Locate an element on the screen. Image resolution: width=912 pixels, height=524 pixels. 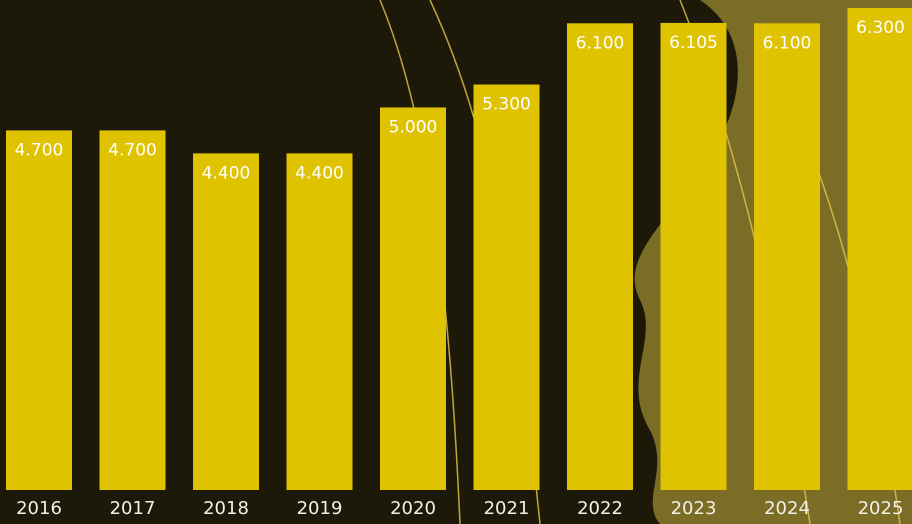
x-tick-label: 2024 is located at coordinates (787, 508).